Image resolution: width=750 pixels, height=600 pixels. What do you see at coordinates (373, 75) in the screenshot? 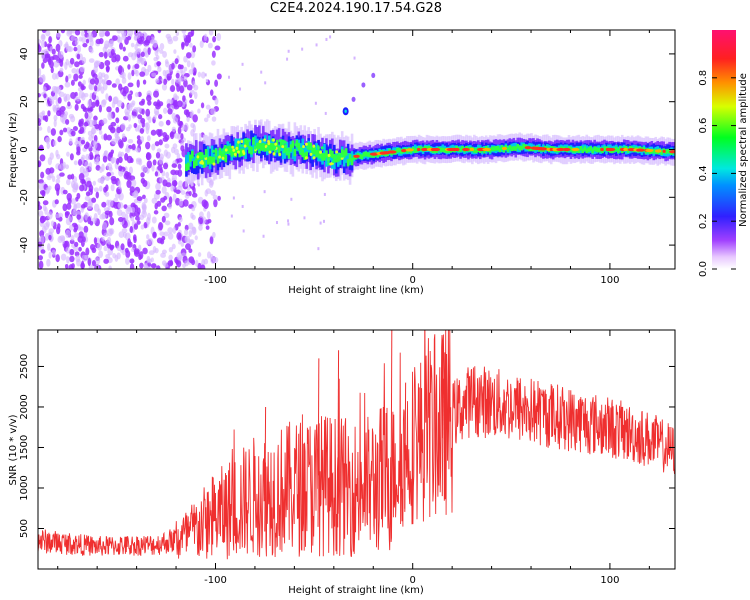
I see `secondary-signal-spot` at bounding box center [373, 75].